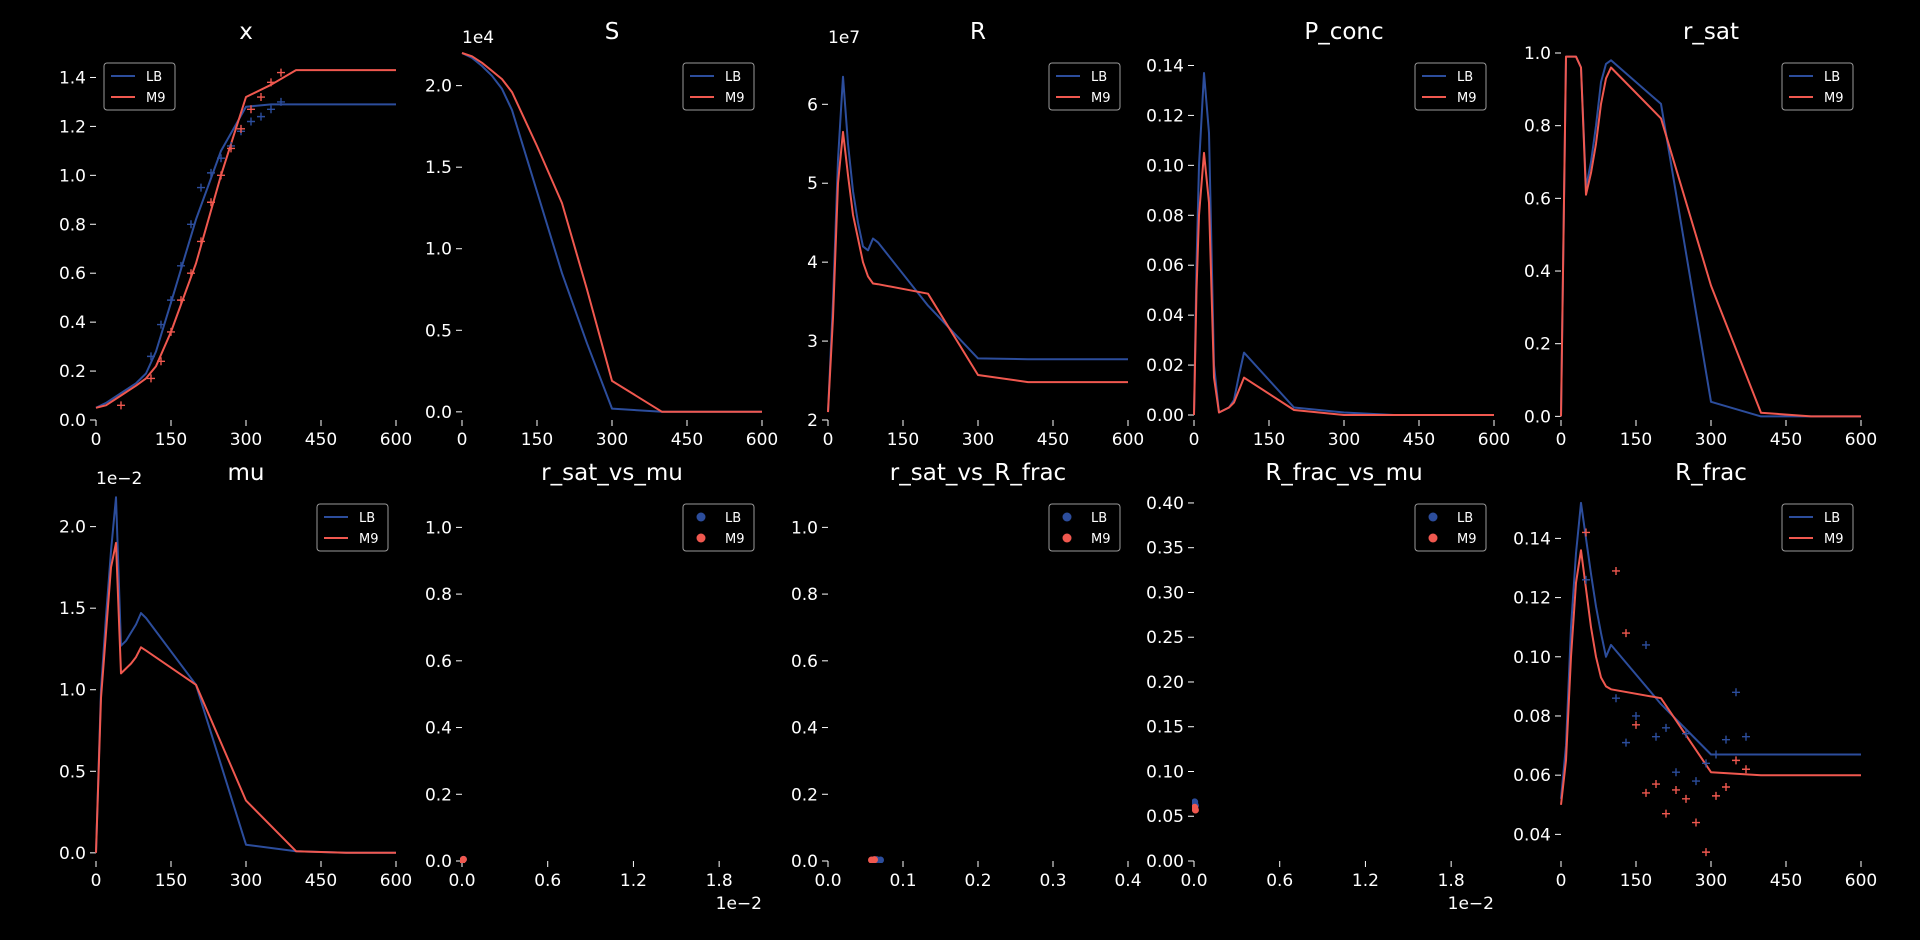  I want to click on y-tick-label: 0.12, so click(1165, 116).